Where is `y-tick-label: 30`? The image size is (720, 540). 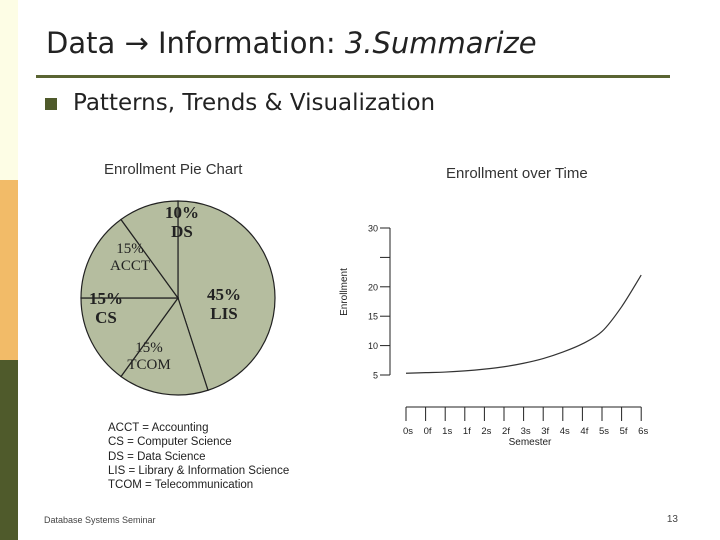 y-tick-label: 30 is located at coordinates (373, 229).